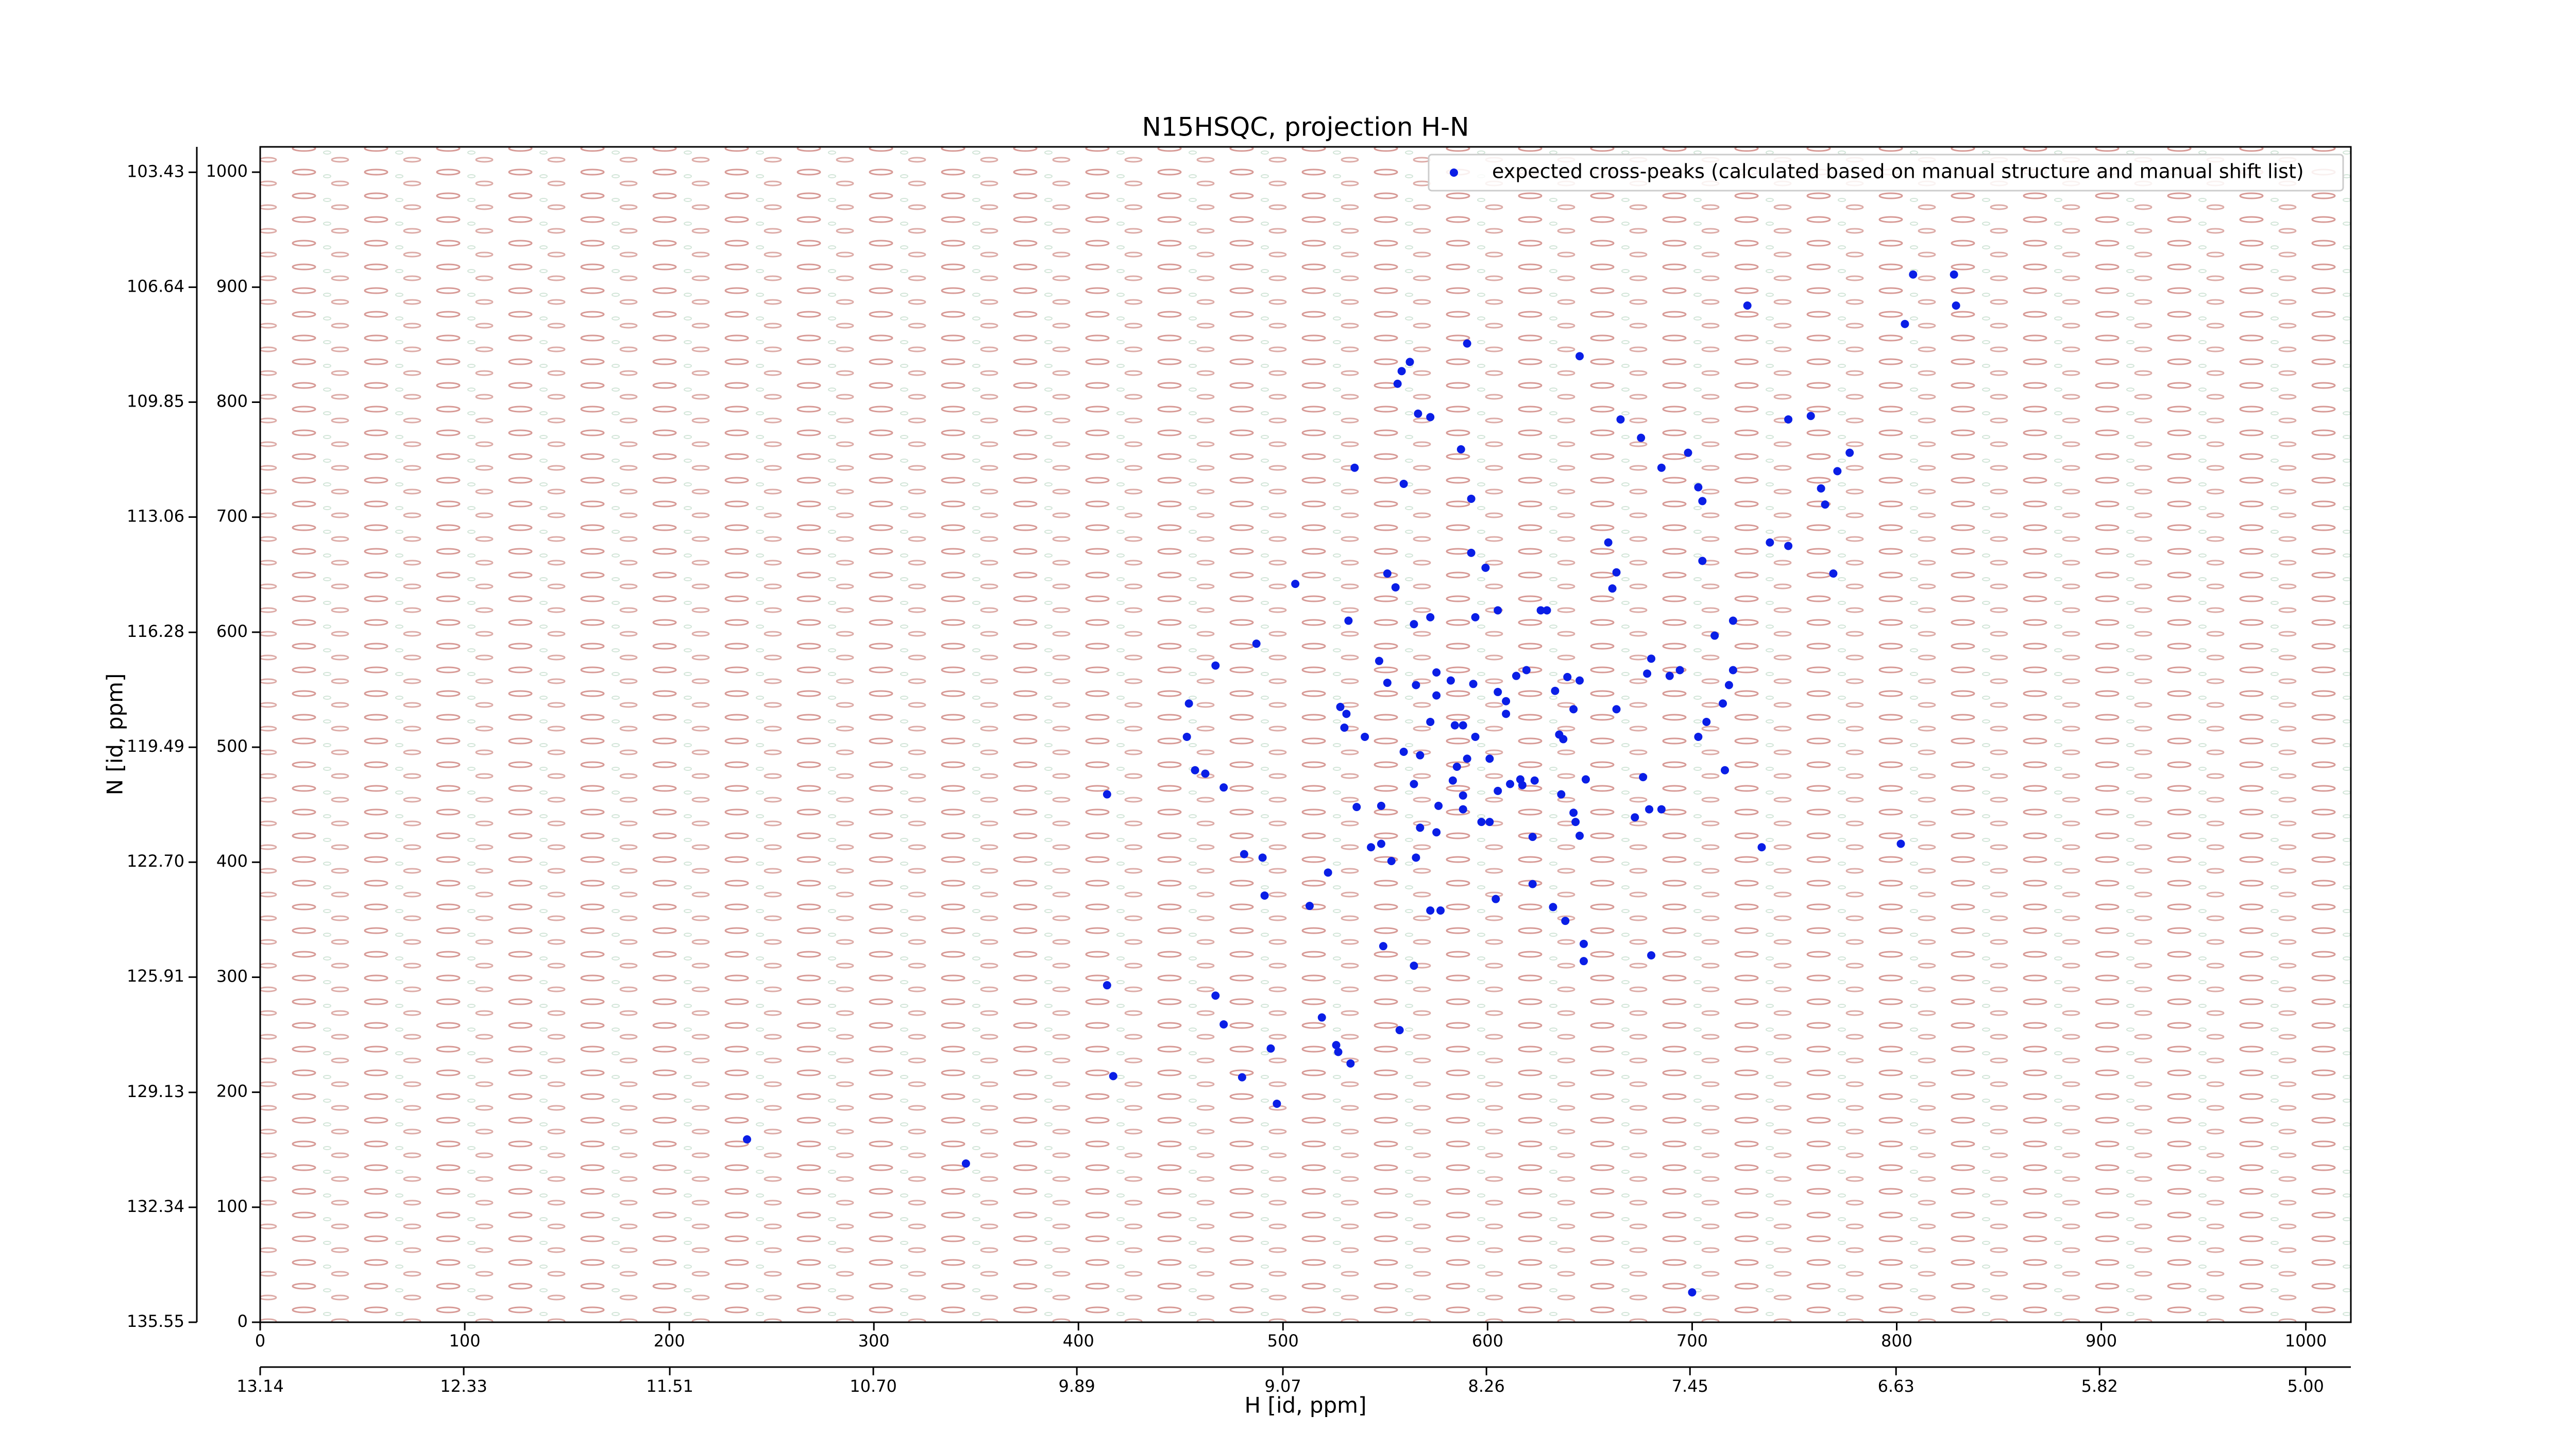 This screenshot has width=2576, height=1449. I want to click on legend-marker, so click(1454, 173).